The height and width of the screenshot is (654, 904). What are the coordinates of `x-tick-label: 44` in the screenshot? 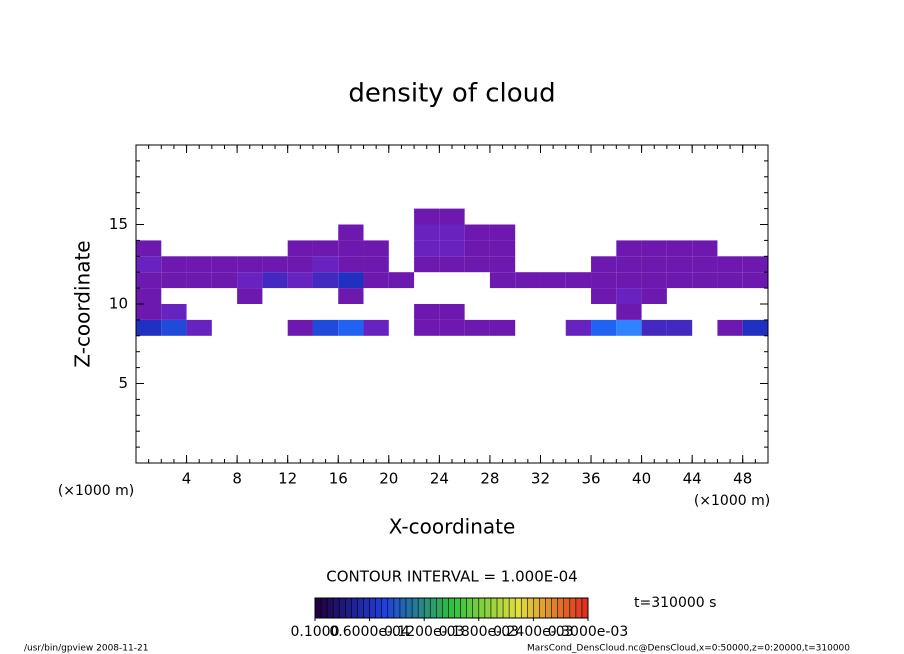 It's located at (692, 479).